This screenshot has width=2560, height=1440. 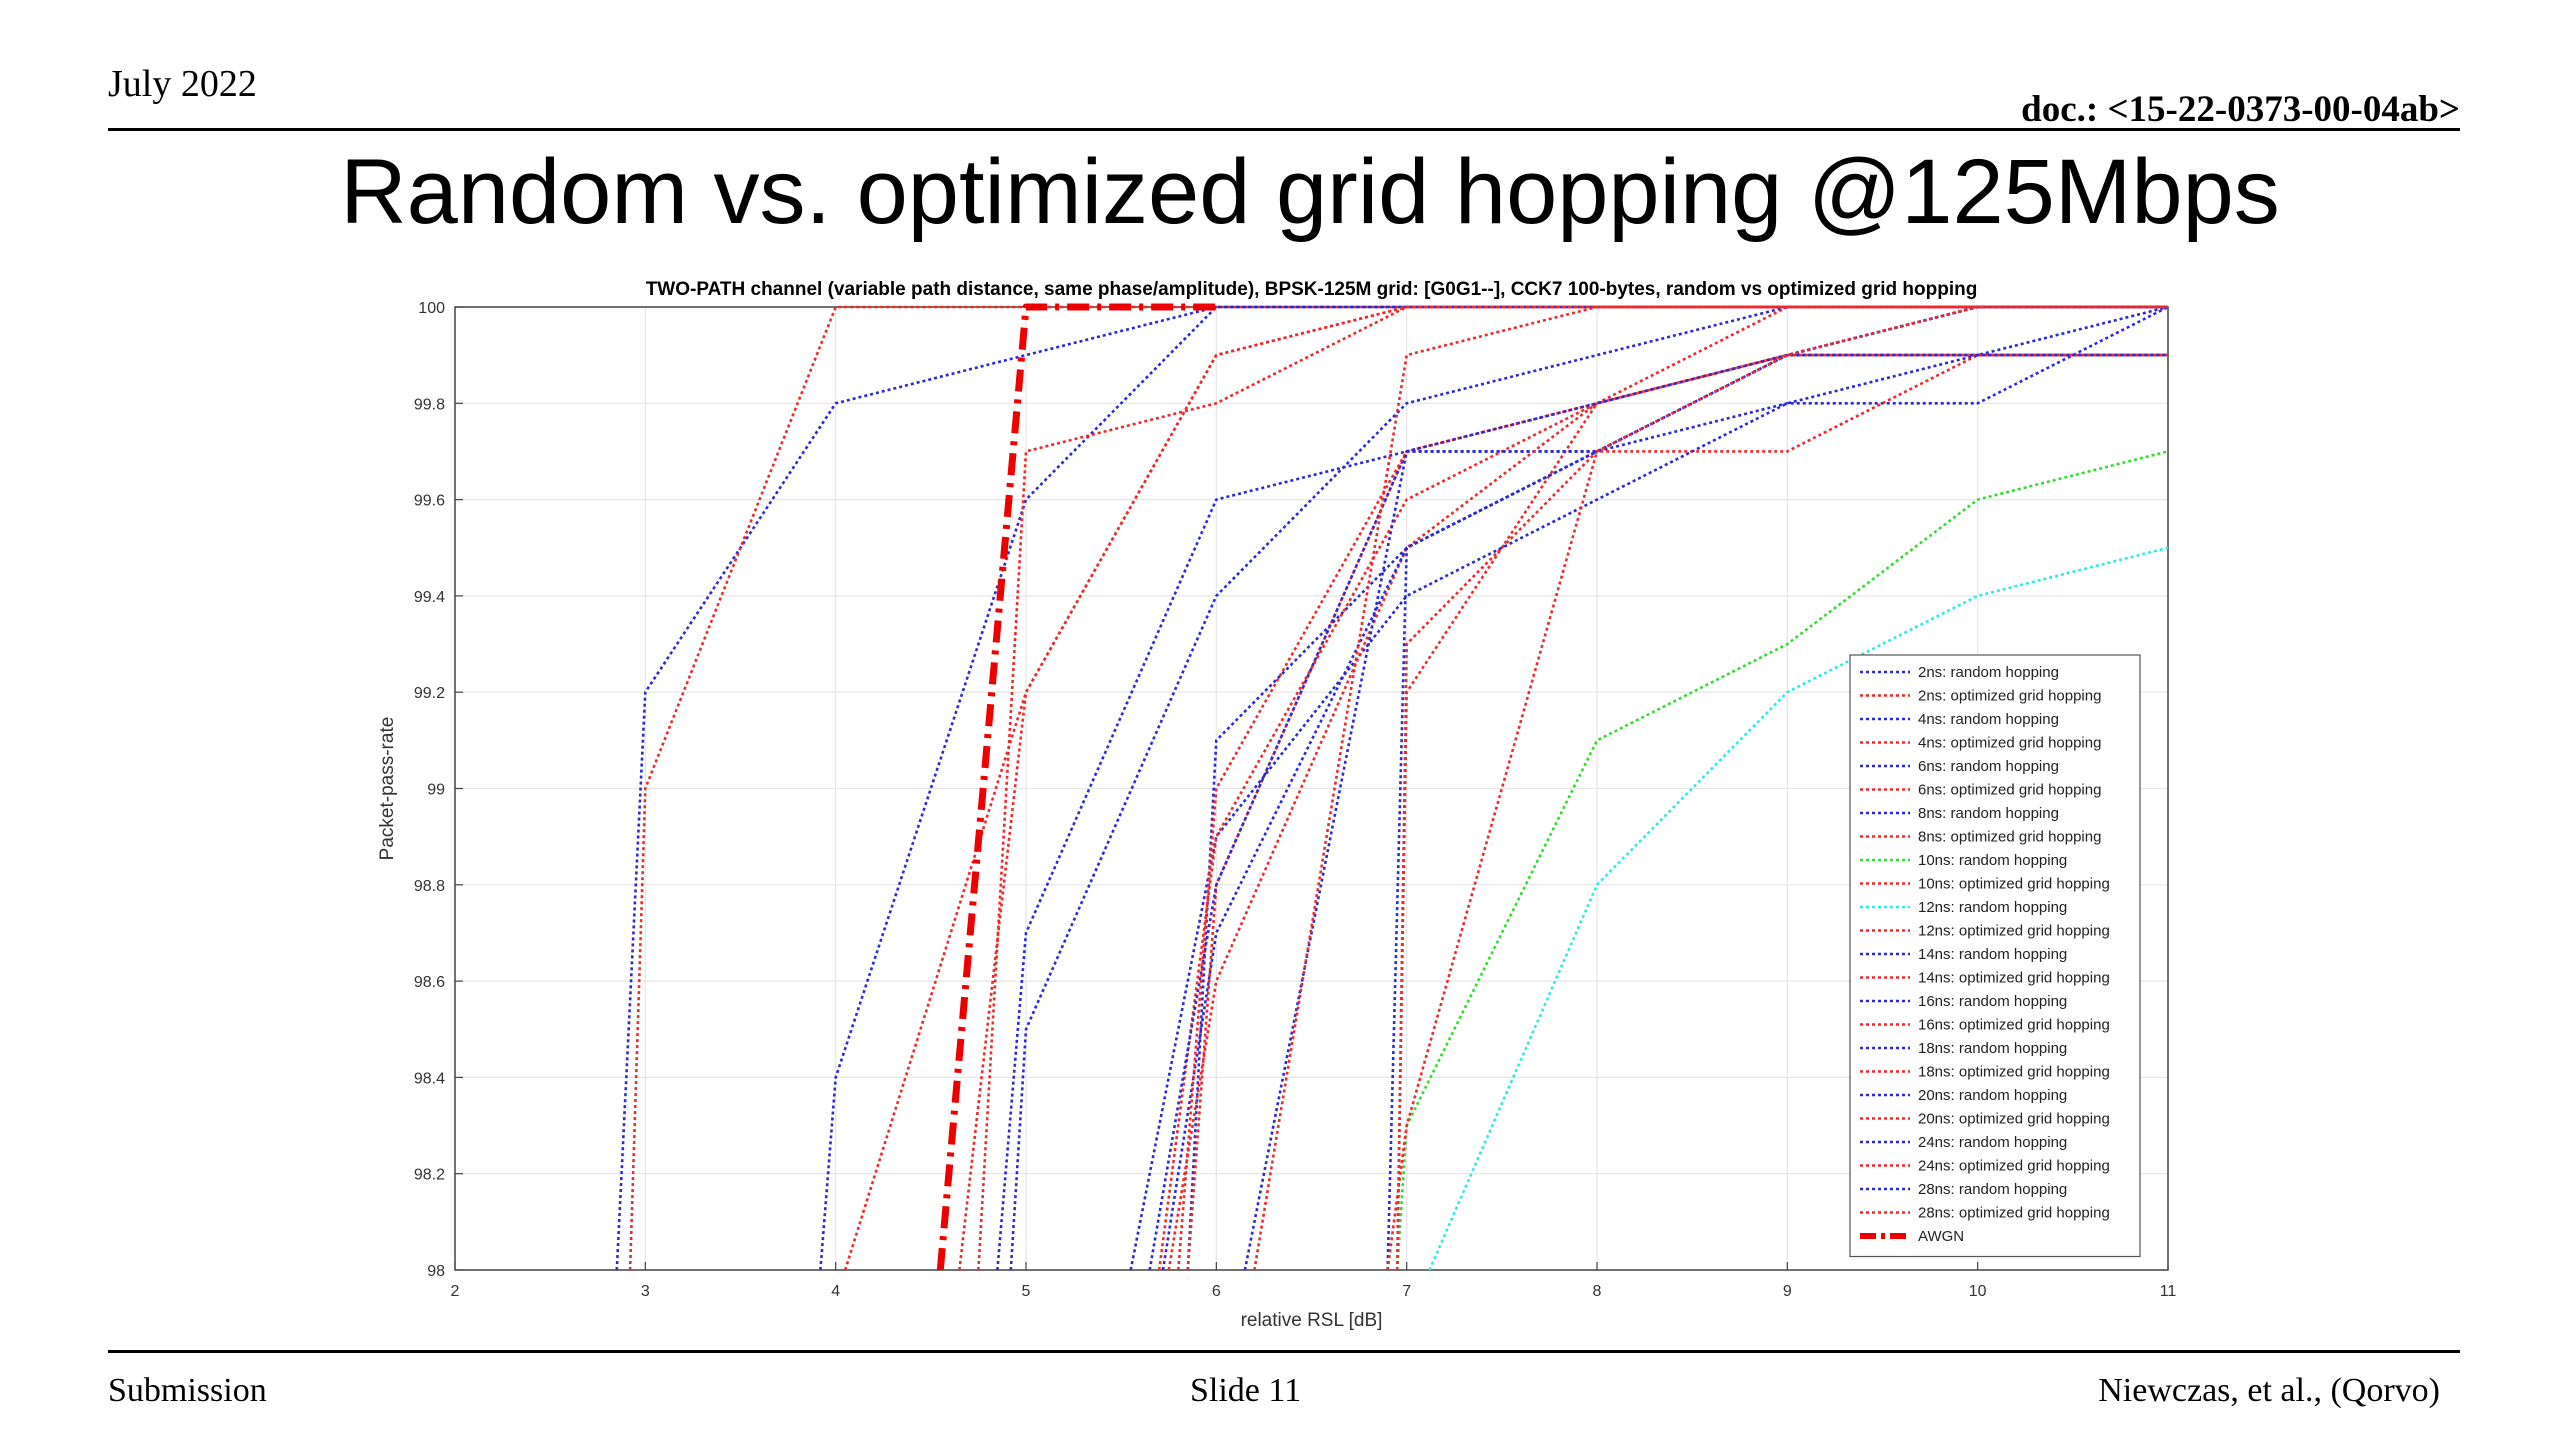 What do you see at coordinates (1992, 907) in the screenshot?
I see `legend-entry: 12ns: random hopping` at bounding box center [1992, 907].